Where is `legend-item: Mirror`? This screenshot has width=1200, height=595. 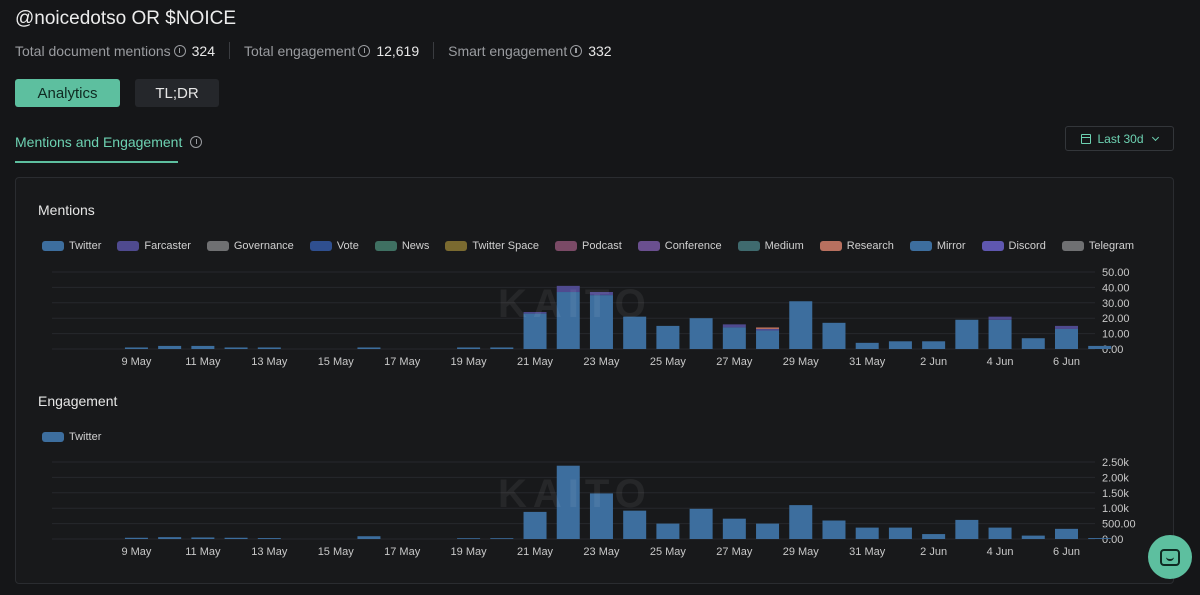
legend-item: Mirror is located at coordinates (937, 246).